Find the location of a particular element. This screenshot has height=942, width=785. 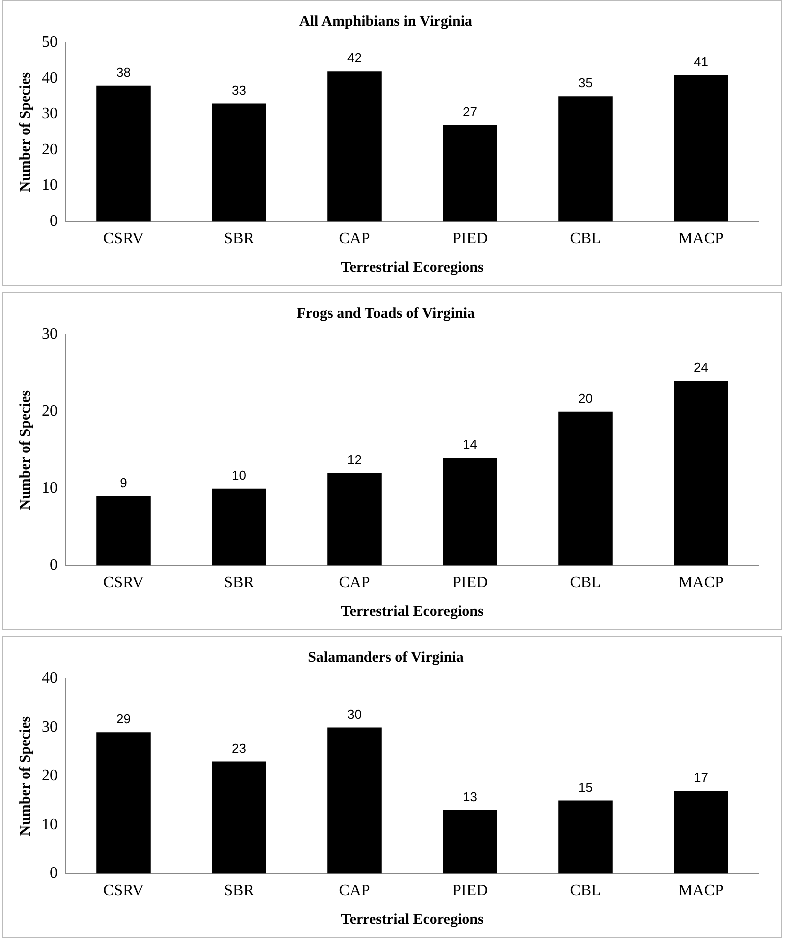

data-label: 17 is located at coordinates (701, 778).